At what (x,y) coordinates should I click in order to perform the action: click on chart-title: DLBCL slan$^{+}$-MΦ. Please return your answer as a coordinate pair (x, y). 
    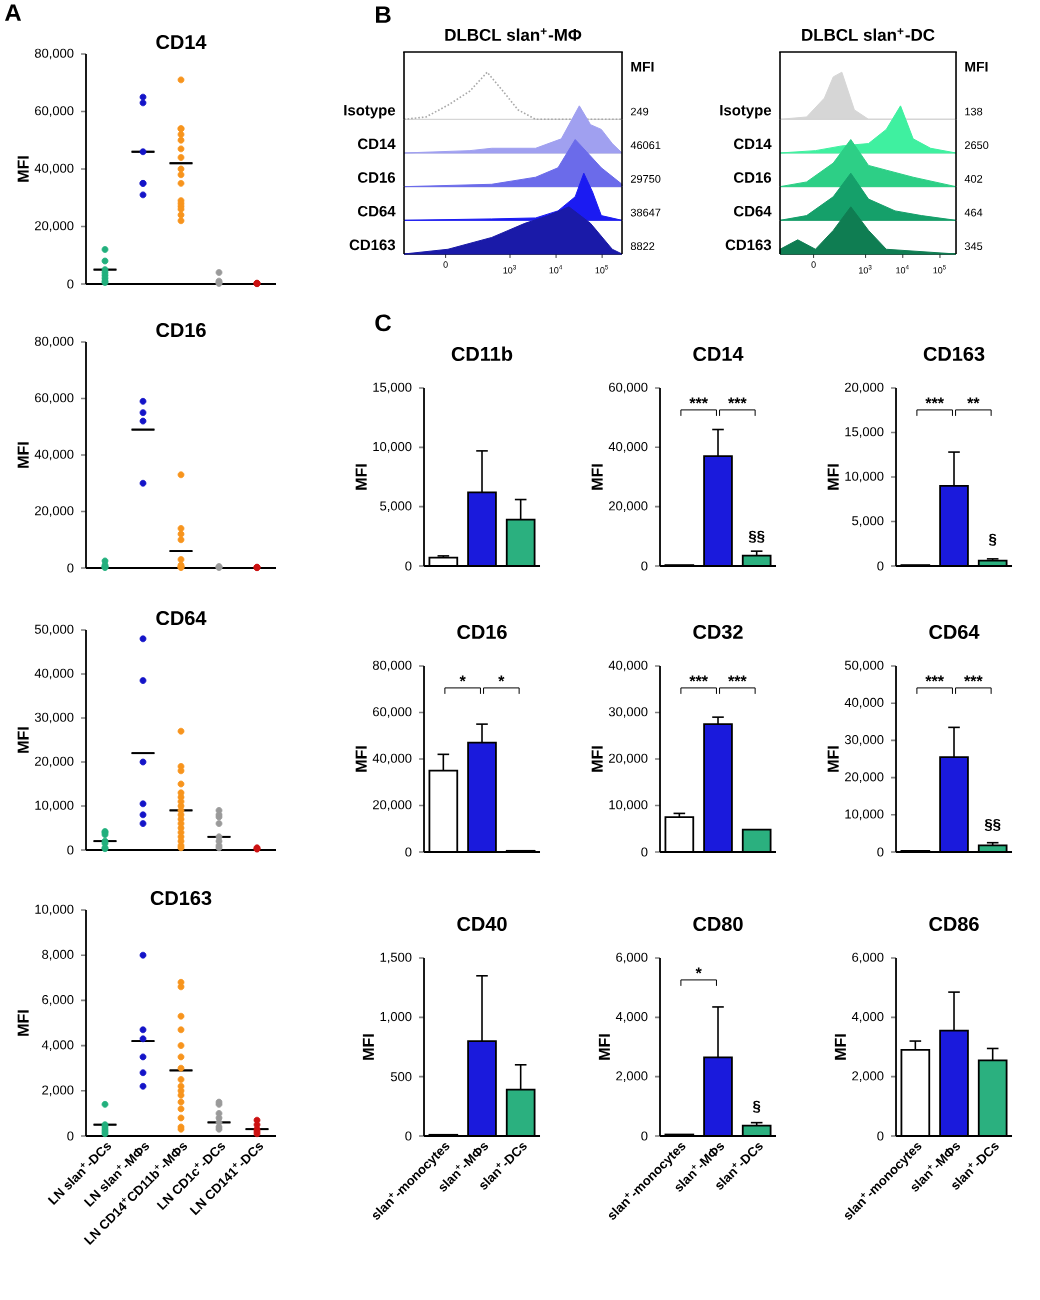
    Looking at the image, I should click on (513, 34).